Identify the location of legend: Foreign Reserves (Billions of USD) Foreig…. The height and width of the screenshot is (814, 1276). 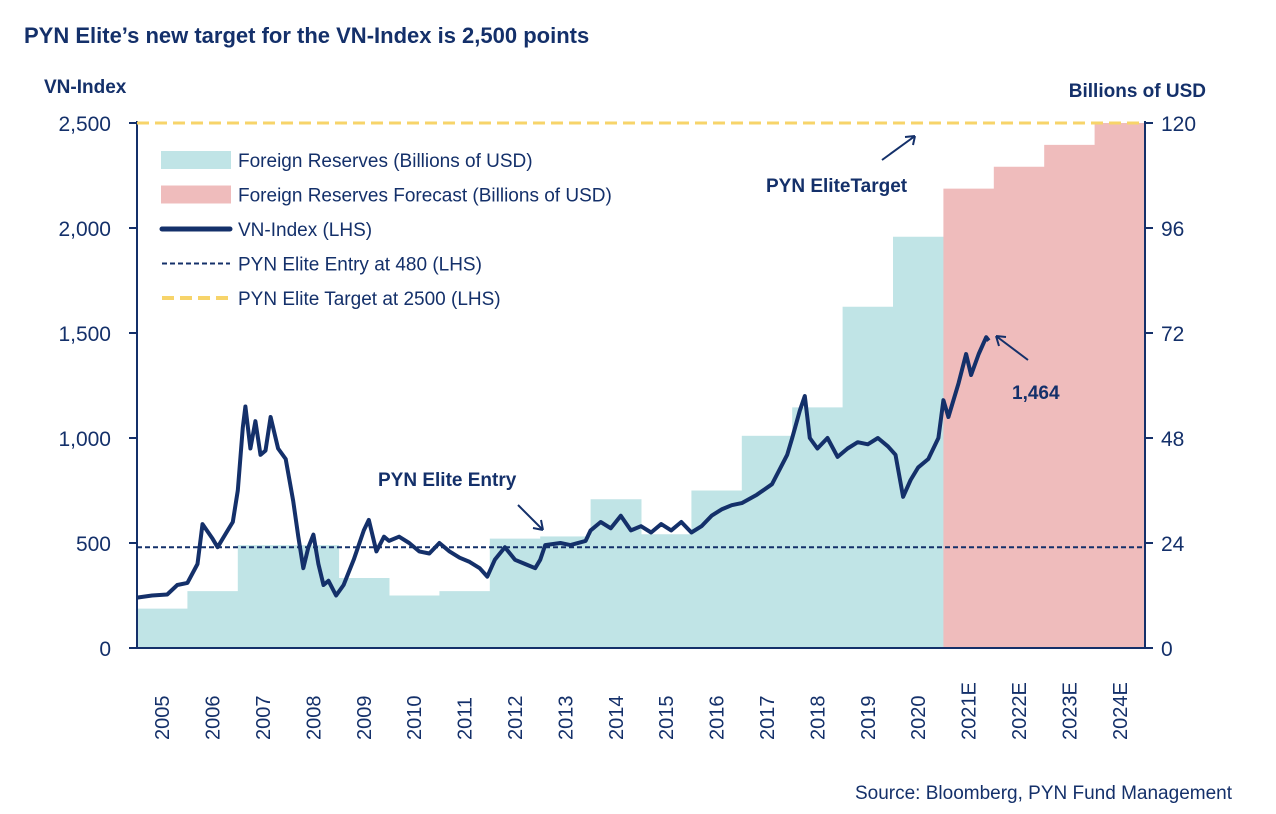
(385, 230).